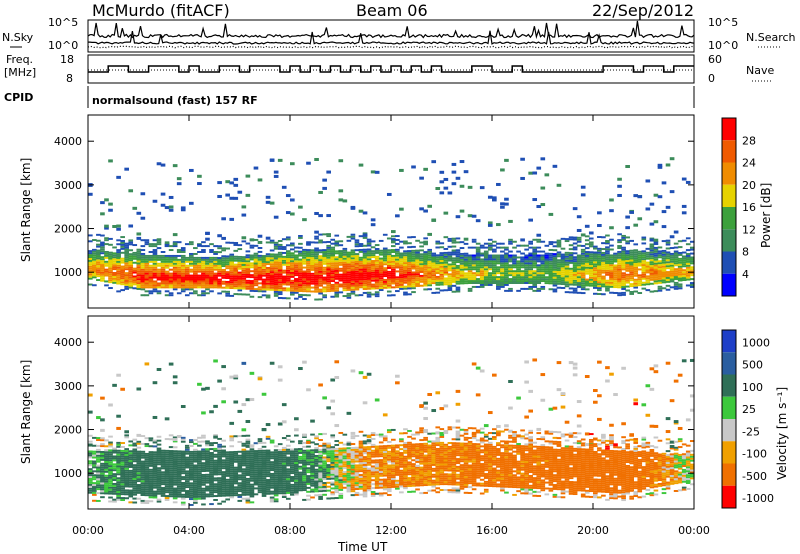 The width and height of the screenshot is (800, 554). I want to click on ytick-label: 2000, so click(68, 229).